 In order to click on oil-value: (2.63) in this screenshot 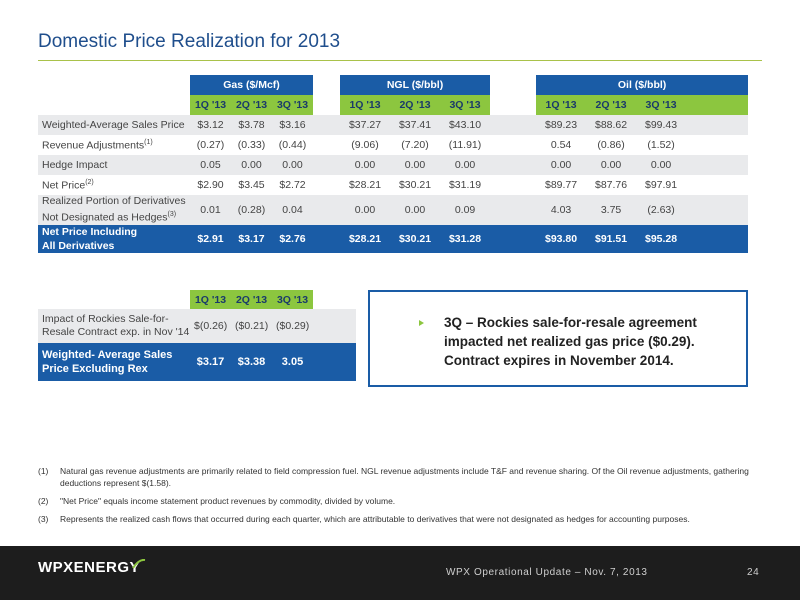, I will do `click(661, 210)`.